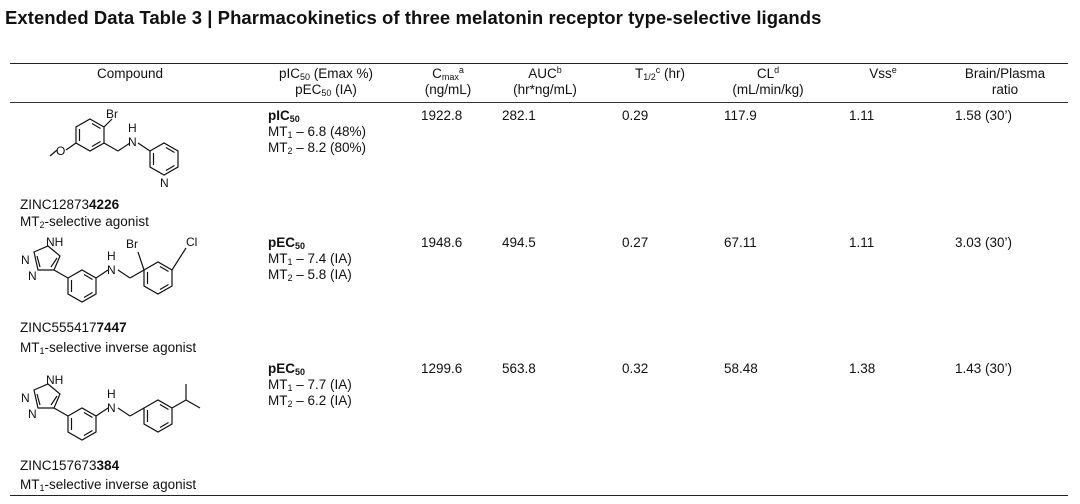 This screenshot has width=1080, height=504. What do you see at coordinates (740, 242) in the screenshot?
I see `cl-value: 67.11` at bounding box center [740, 242].